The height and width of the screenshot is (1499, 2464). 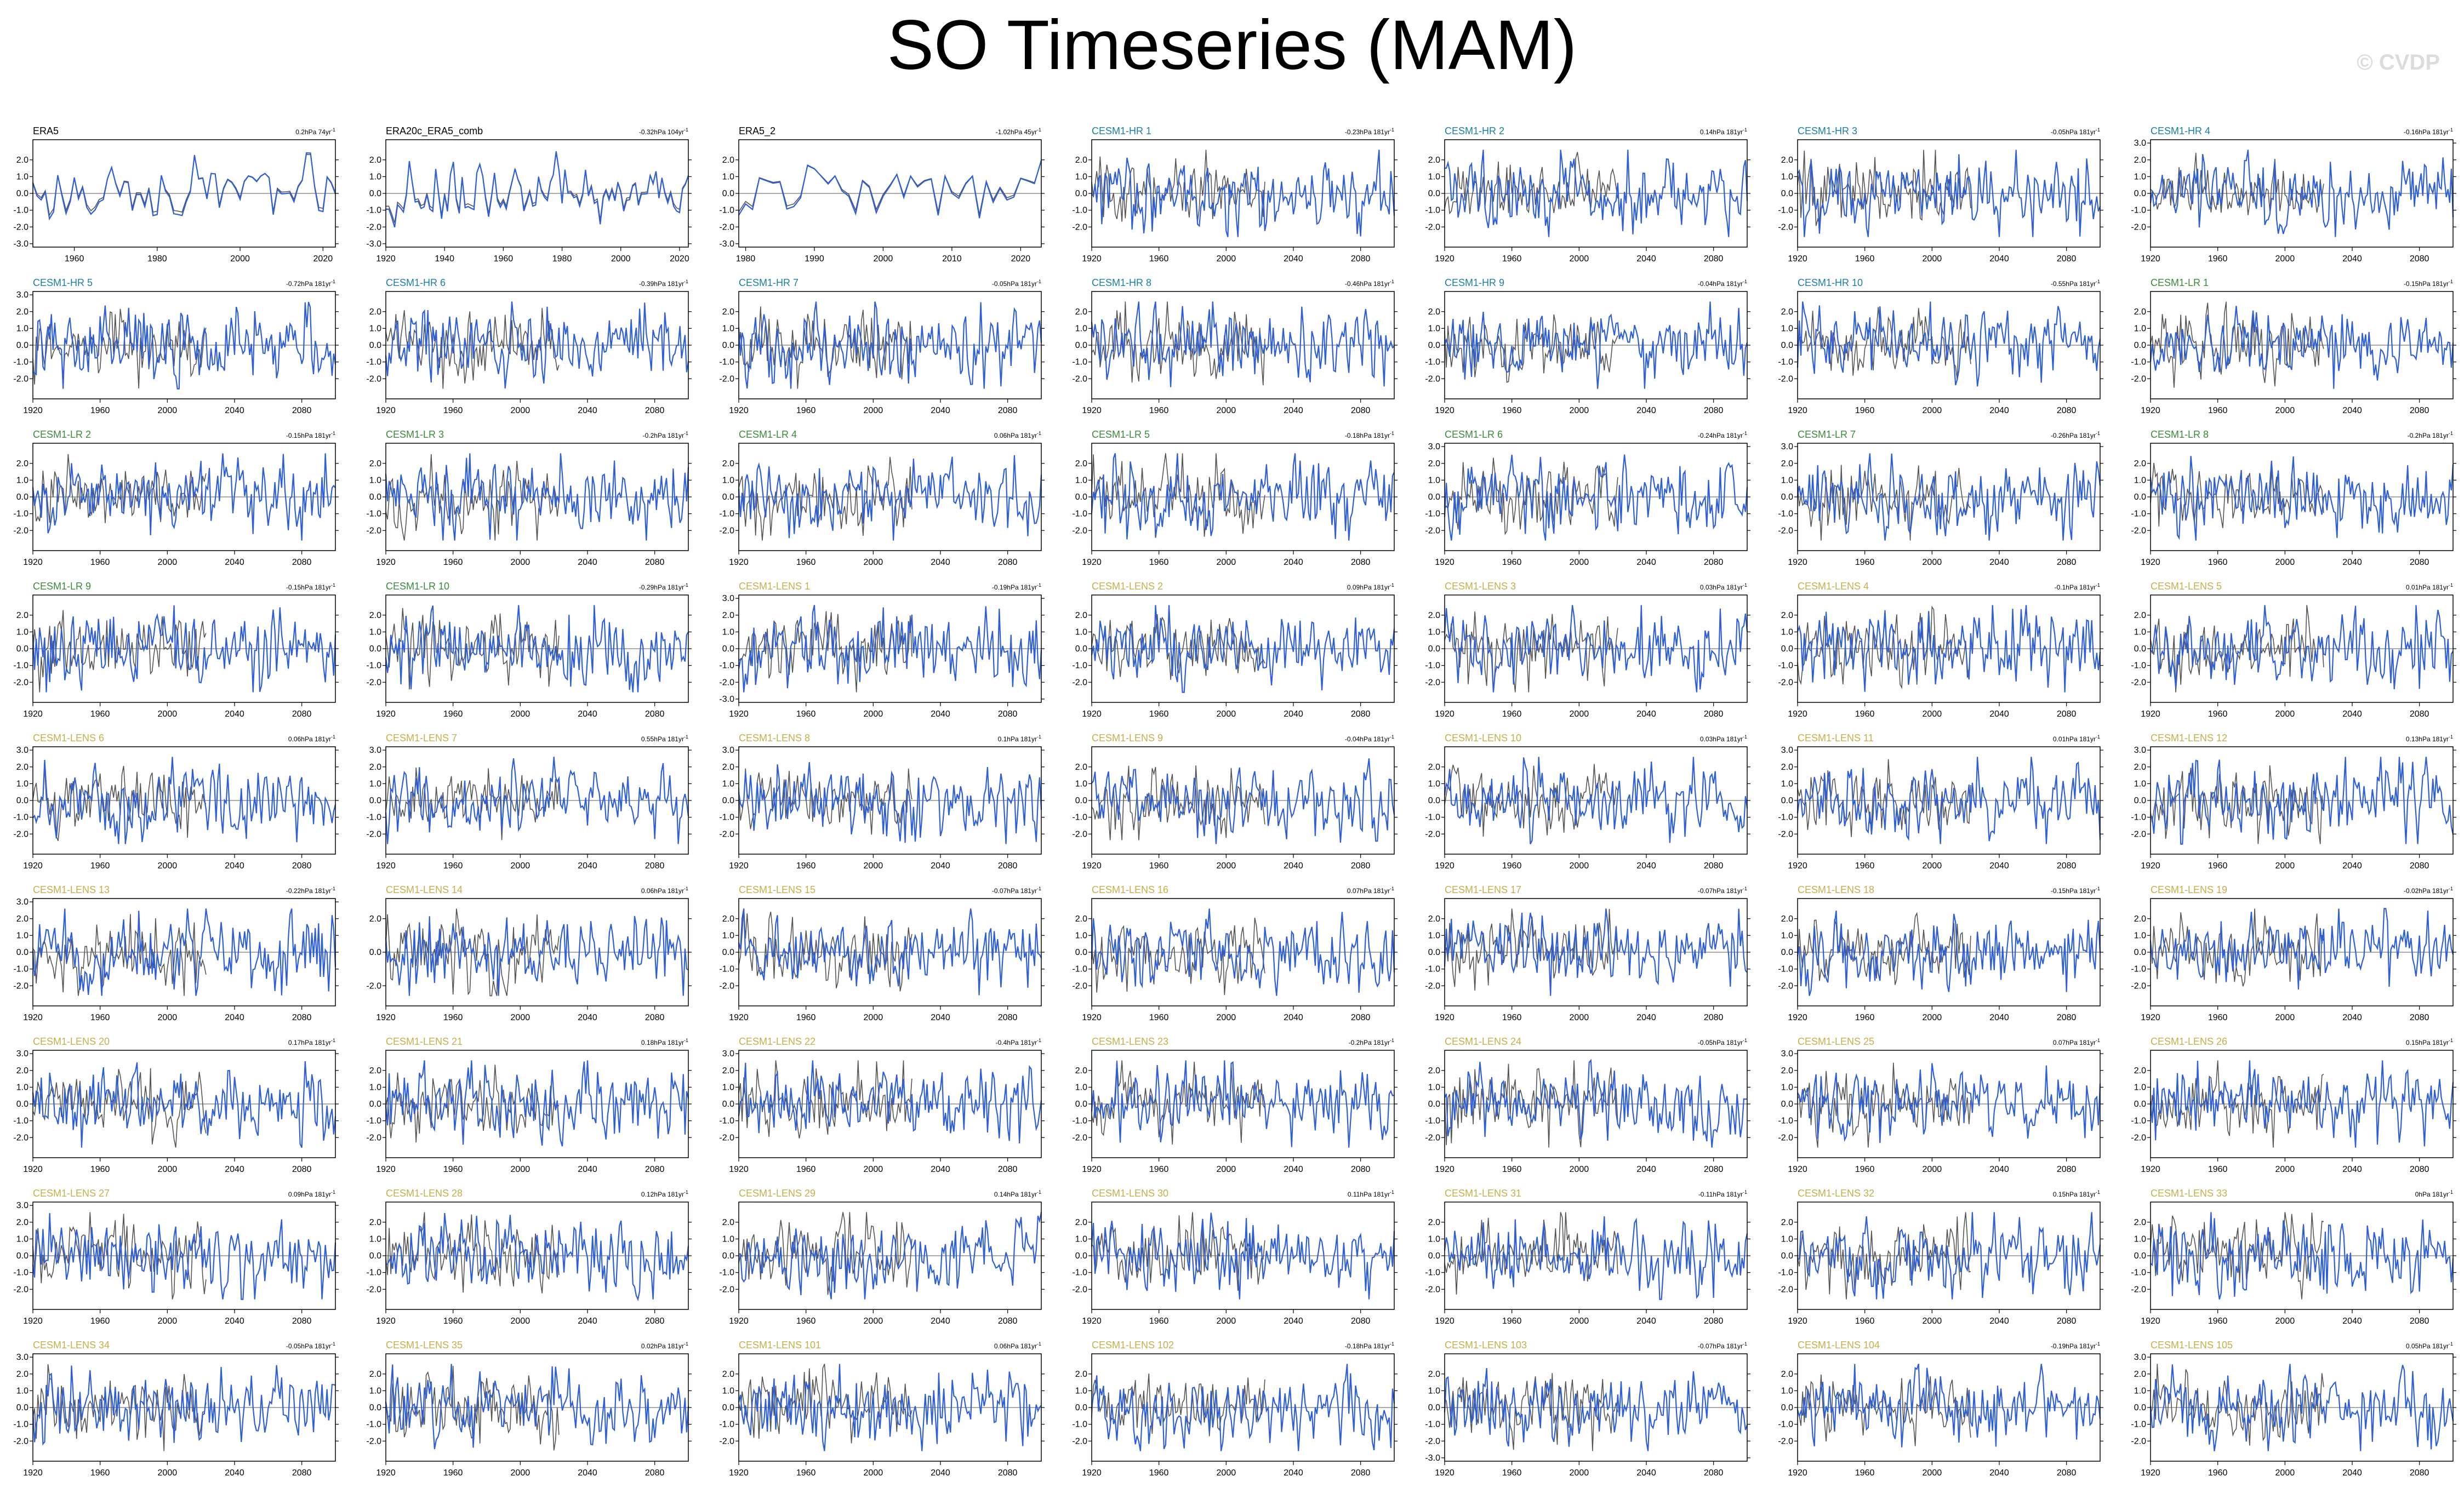 What do you see at coordinates (62, 586) in the screenshot?
I see `panel-title: CESM1-LR 9` at bounding box center [62, 586].